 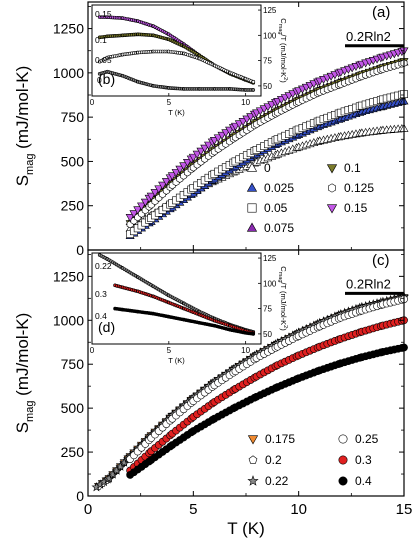 I want to click on inset-series-0.1, so click(x=176, y=58).